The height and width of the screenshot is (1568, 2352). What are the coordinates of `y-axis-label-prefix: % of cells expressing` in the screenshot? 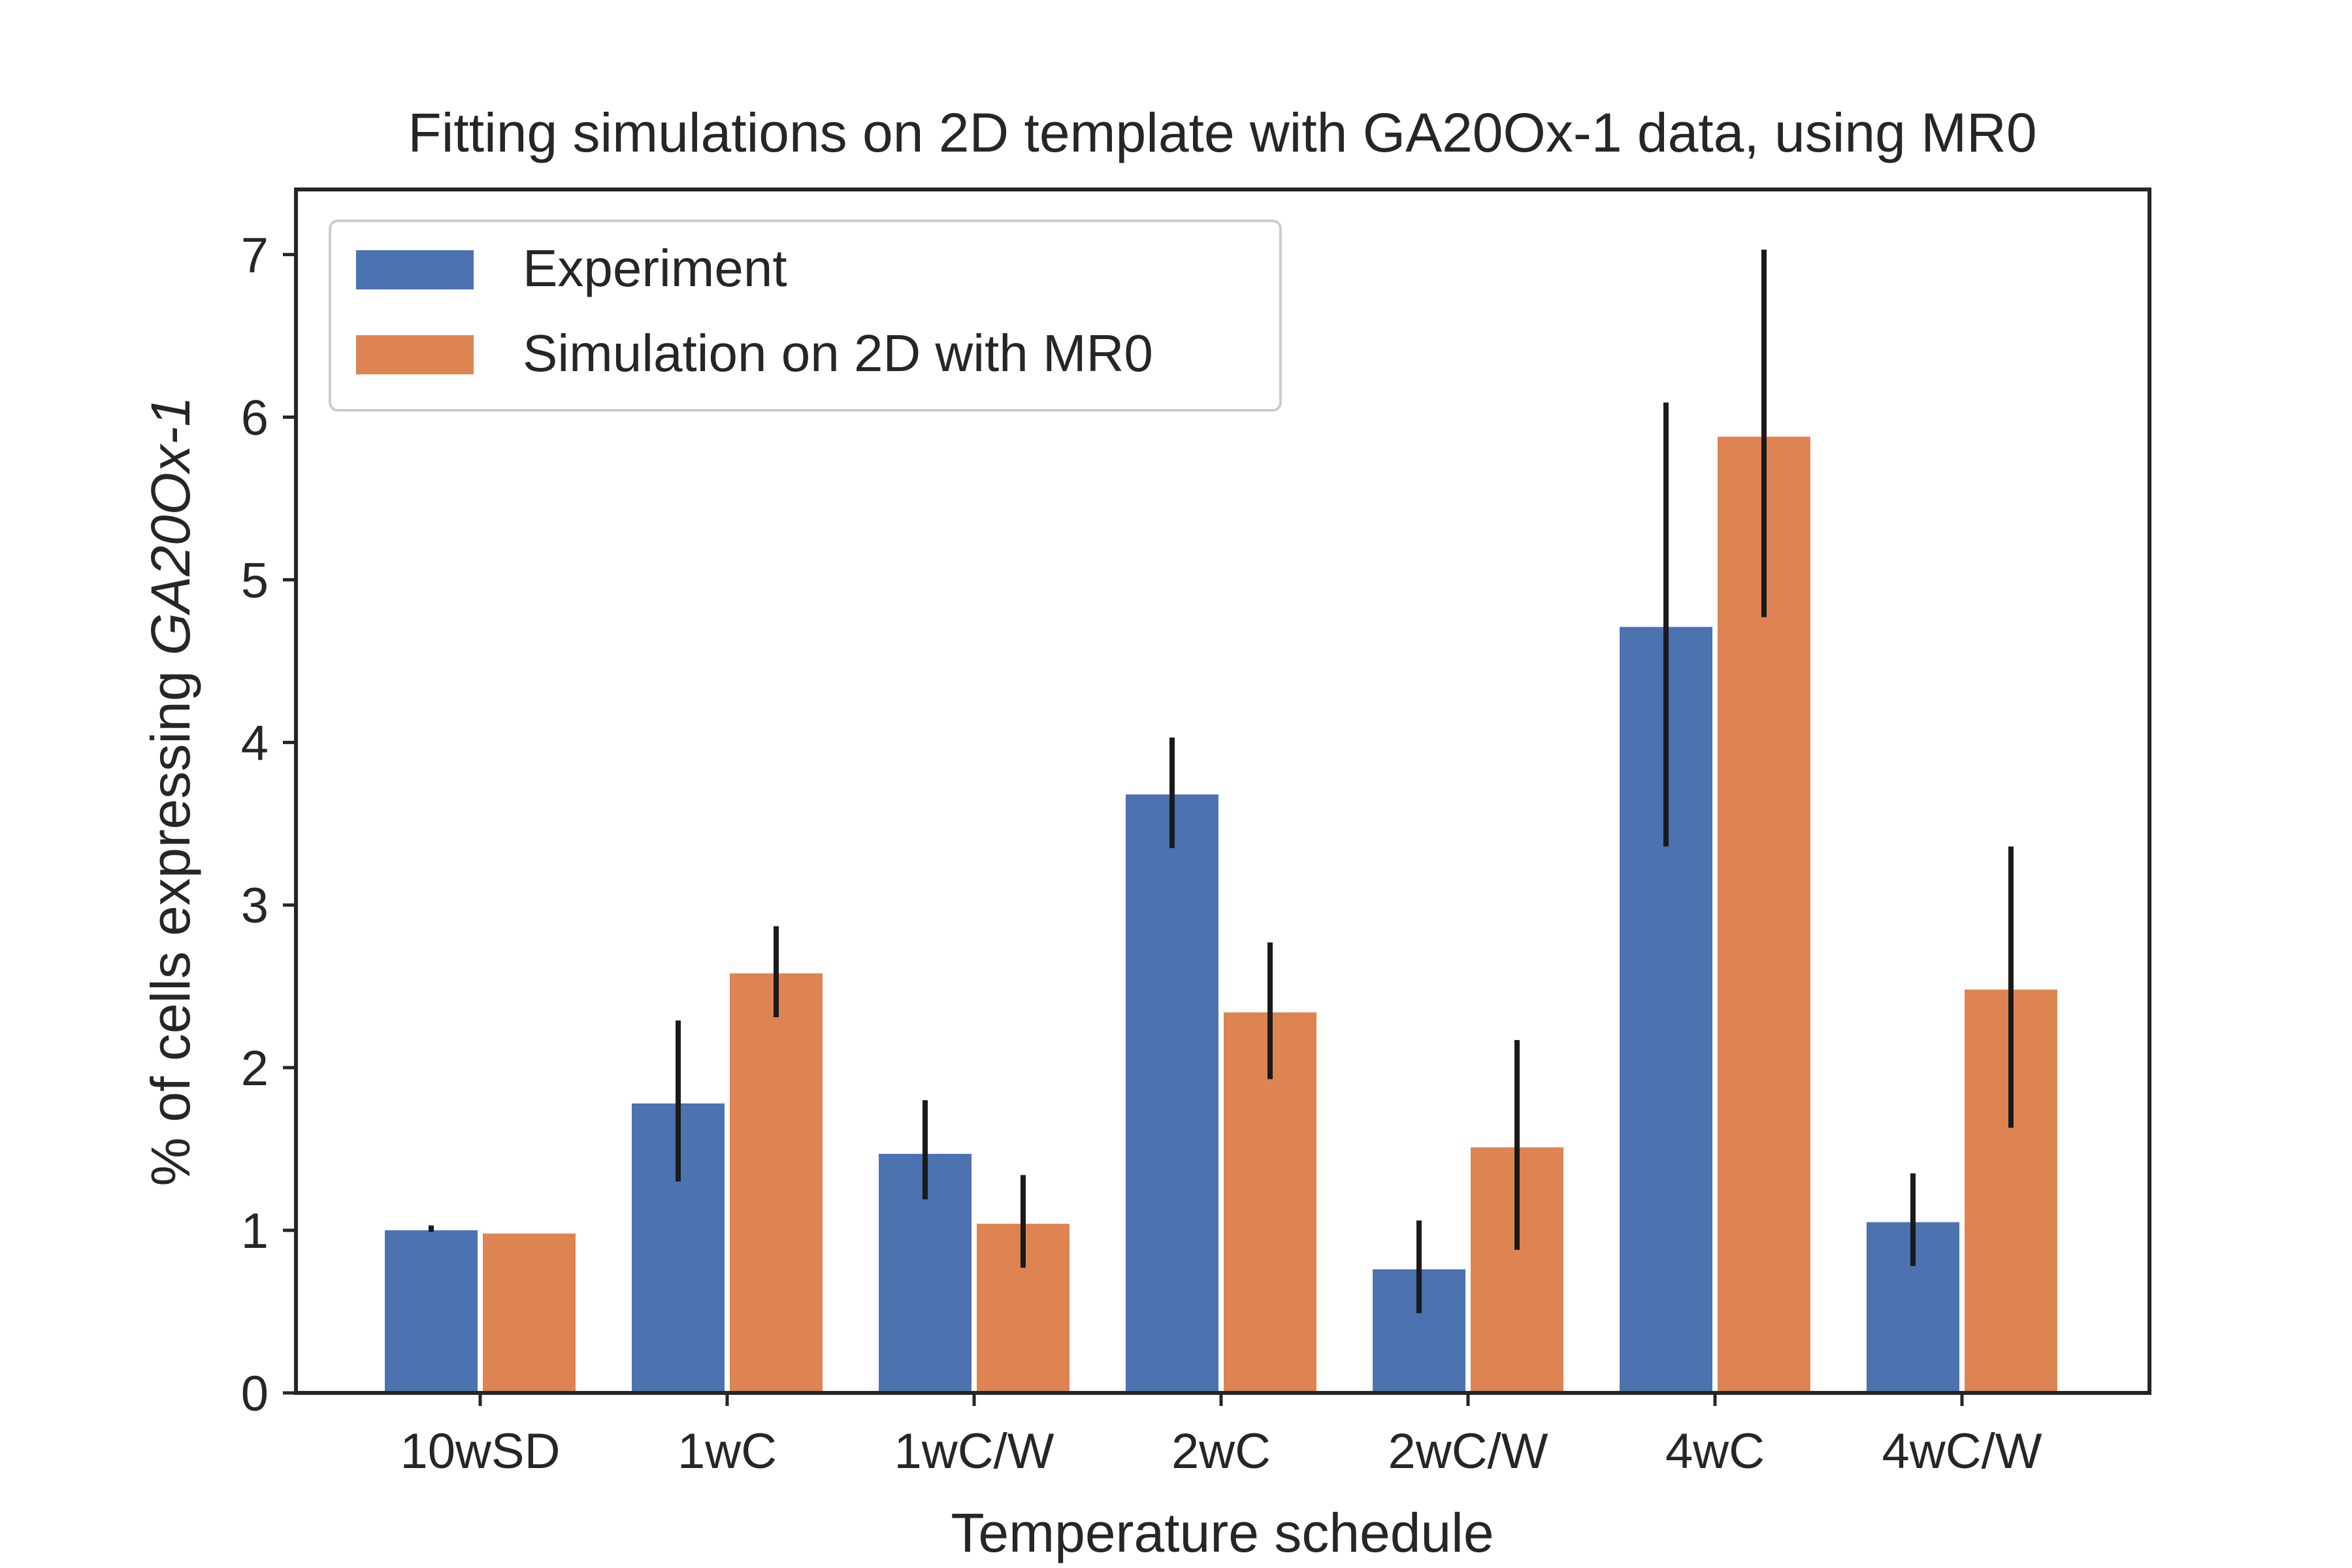 It's located at (170, 920).